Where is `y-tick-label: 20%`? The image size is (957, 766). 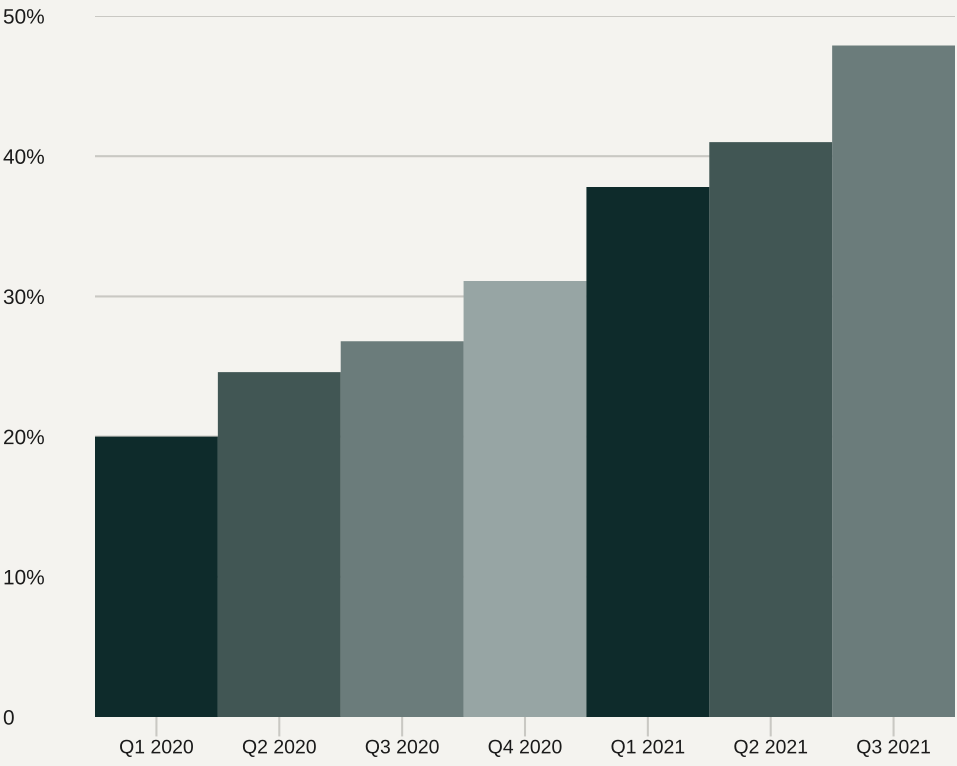 y-tick-label: 20% is located at coordinates (24, 437).